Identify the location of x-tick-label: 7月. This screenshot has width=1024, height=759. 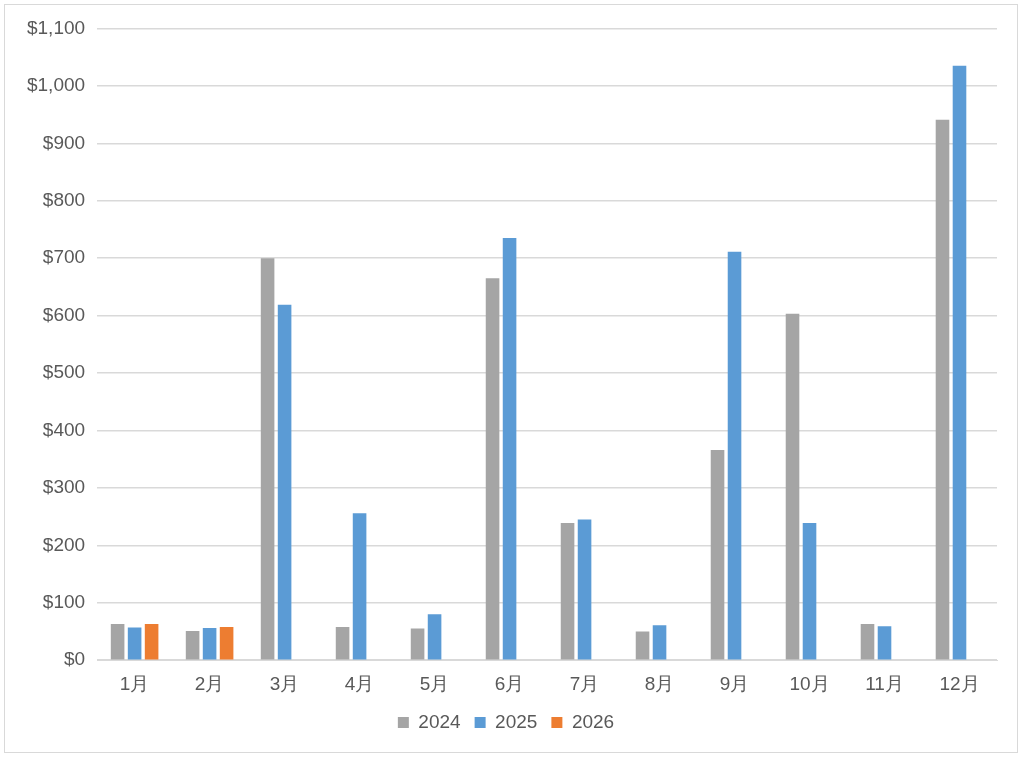
(584, 683).